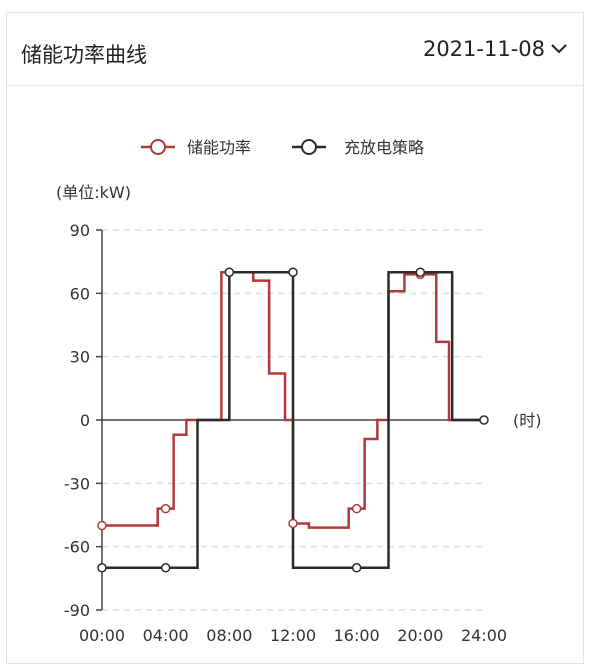 The width and height of the screenshot is (591, 665). Describe the element at coordinates (80, 293) in the screenshot. I see `y-tick-label: 60` at that location.